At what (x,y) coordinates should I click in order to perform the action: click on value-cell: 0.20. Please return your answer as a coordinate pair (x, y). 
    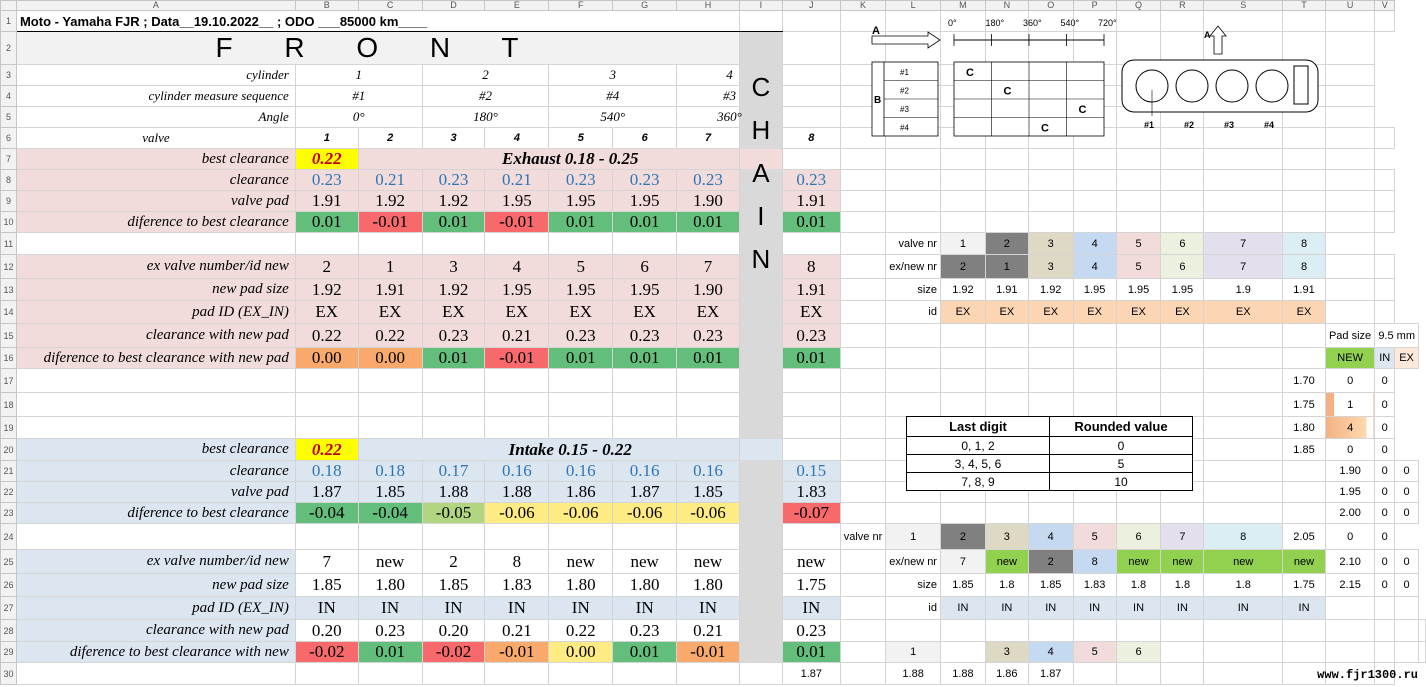
    Looking at the image, I should click on (453, 630).